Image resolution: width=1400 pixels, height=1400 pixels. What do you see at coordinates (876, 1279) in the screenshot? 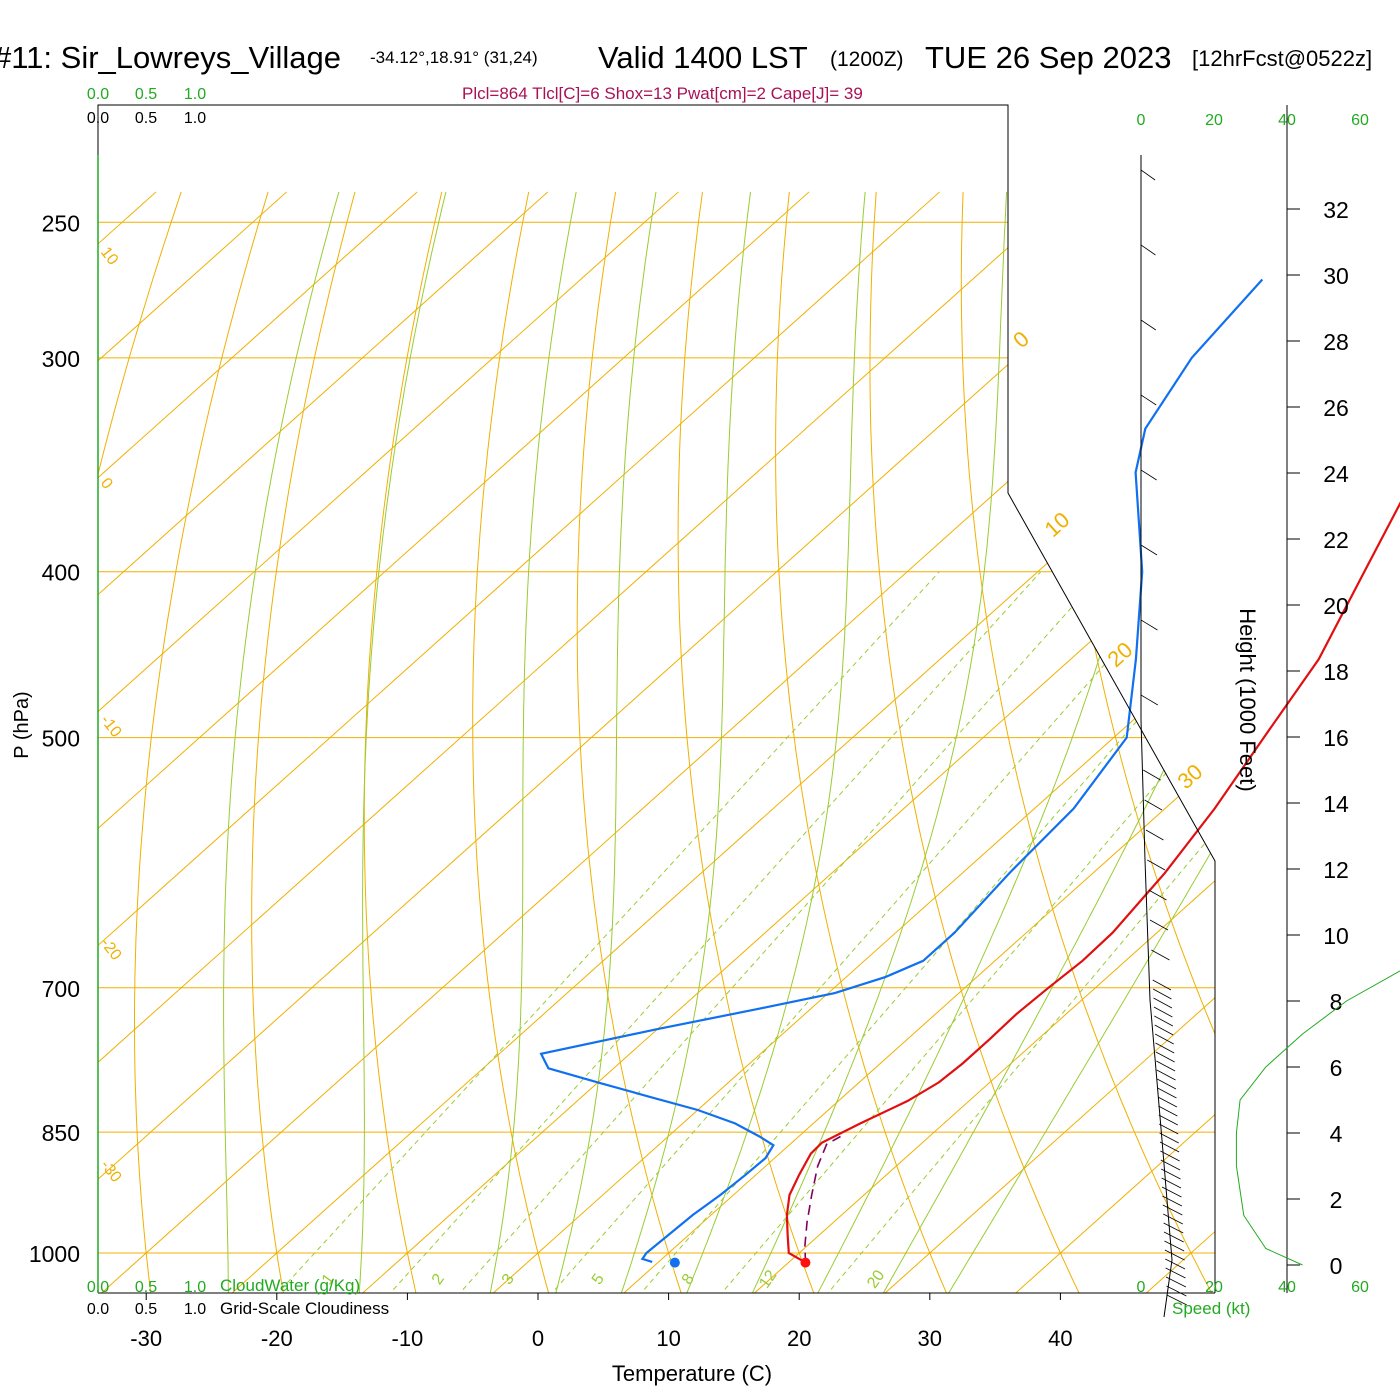
I see `mixing-ratio-label: 20` at bounding box center [876, 1279].